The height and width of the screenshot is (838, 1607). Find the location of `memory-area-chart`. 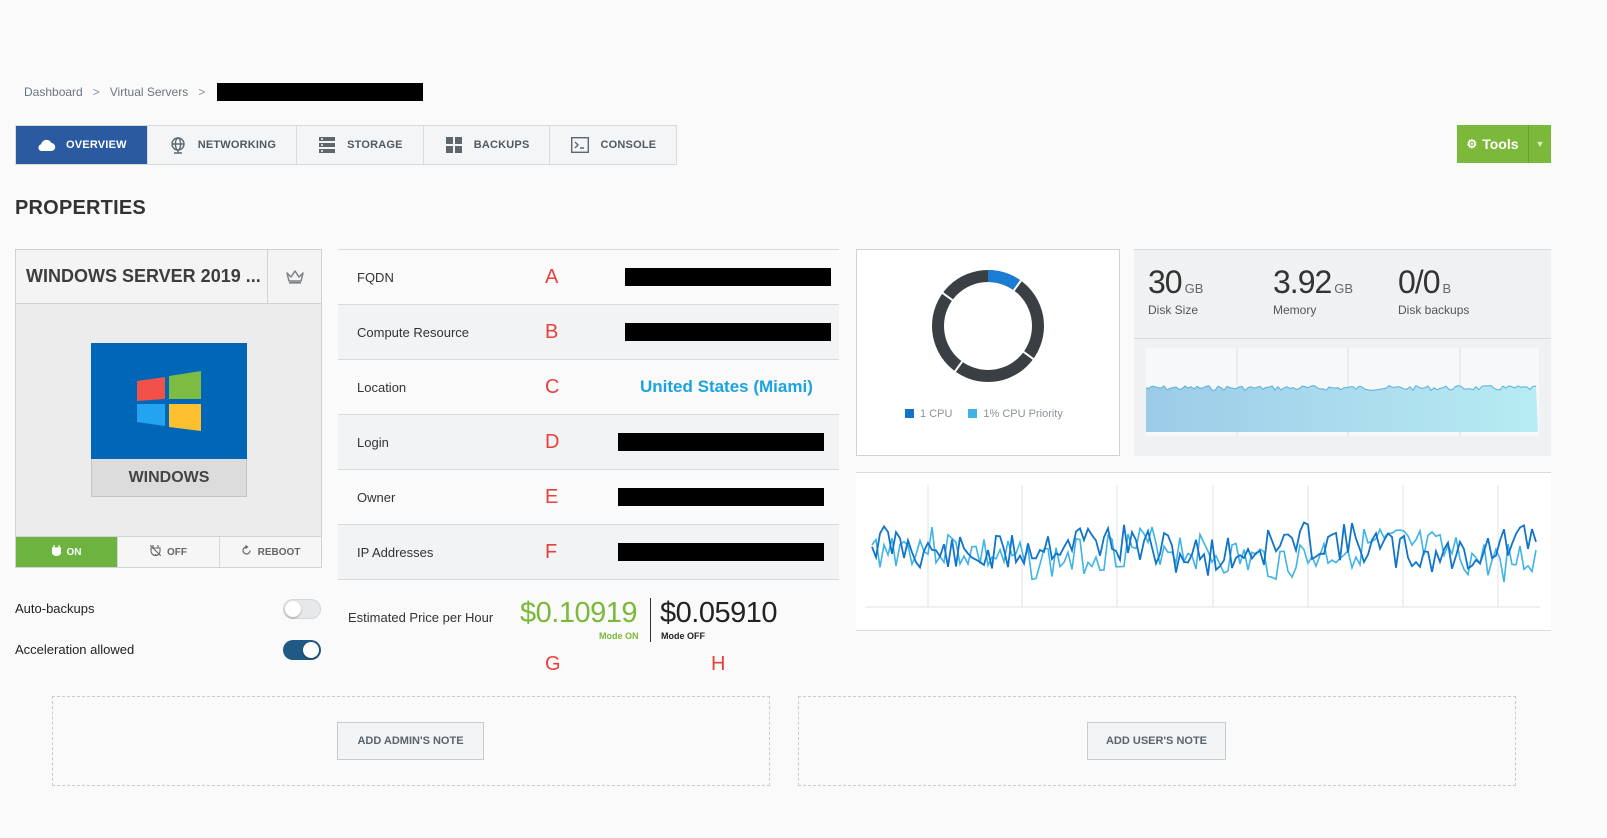

memory-area-chart is located at coordinates (1342, 392).